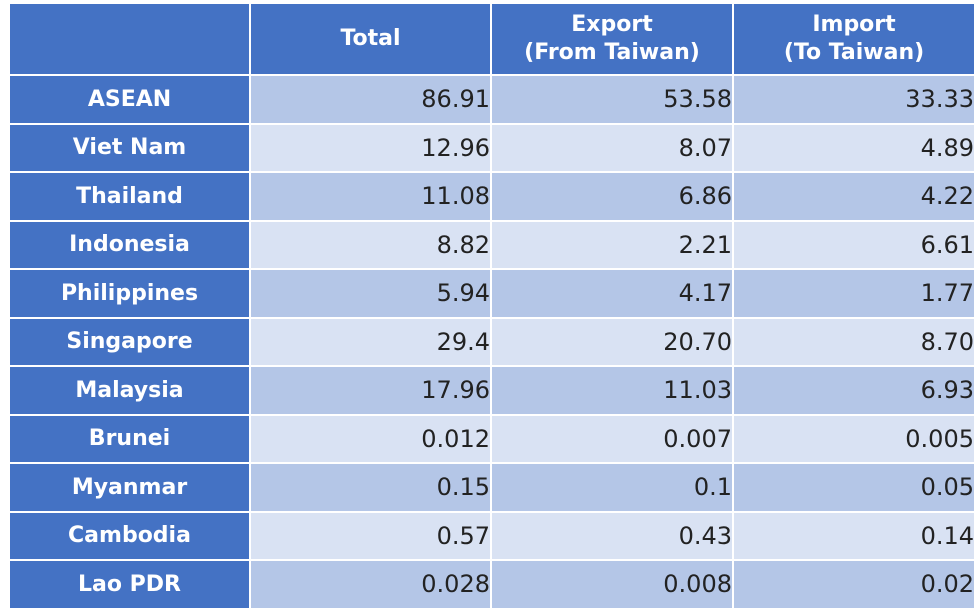 This screenshot has width=980, height=612. What do you see at coordinates (129, 196) in the screenshot?
I see `row-label-thailand: Thailand` at bounding box center [129, 196].